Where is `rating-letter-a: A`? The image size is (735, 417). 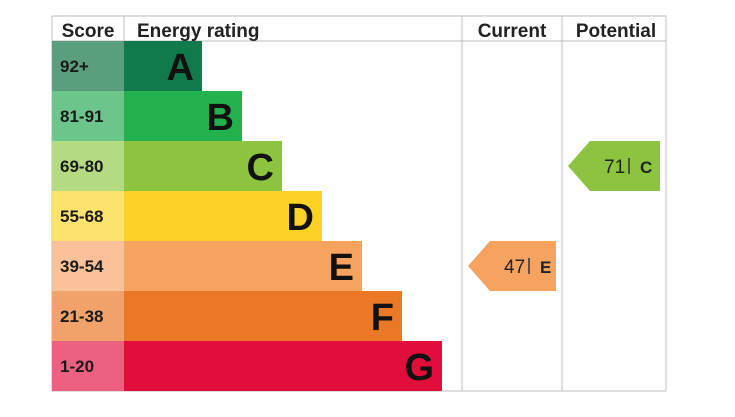 rating-letter-a: A is located at coordinates (180, 68).